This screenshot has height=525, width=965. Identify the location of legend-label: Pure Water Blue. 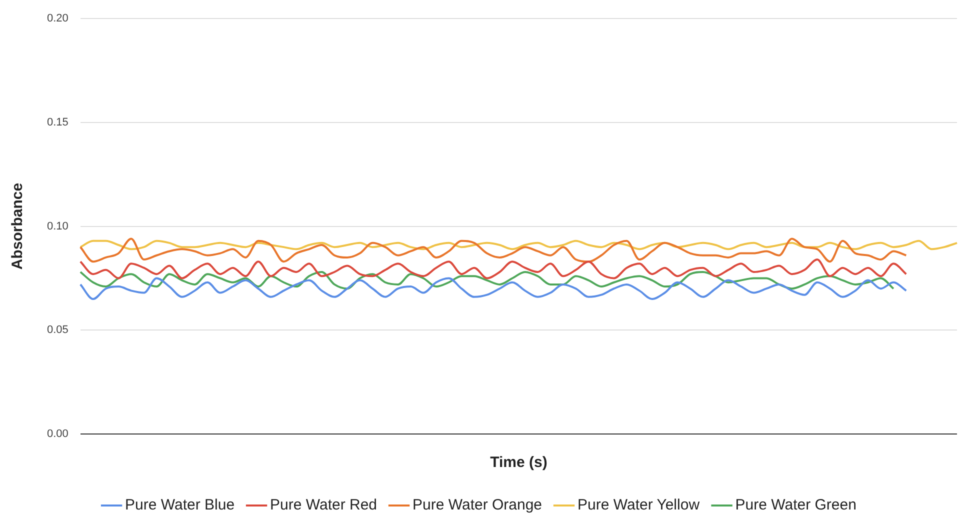
(180, 505).